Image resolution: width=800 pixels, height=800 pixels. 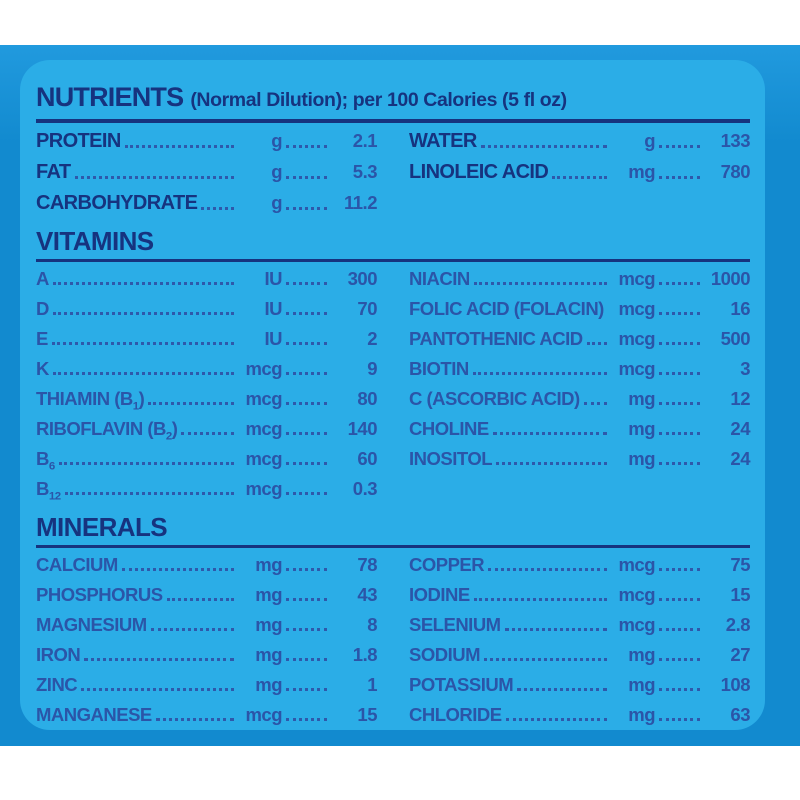 I want to click on nutrient-unit: IU, so click(x=273, y=308).